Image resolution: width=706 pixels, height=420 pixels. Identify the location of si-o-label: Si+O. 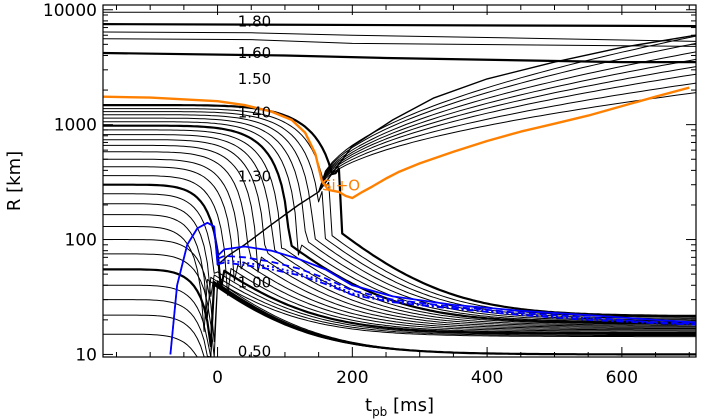
(341, 186).